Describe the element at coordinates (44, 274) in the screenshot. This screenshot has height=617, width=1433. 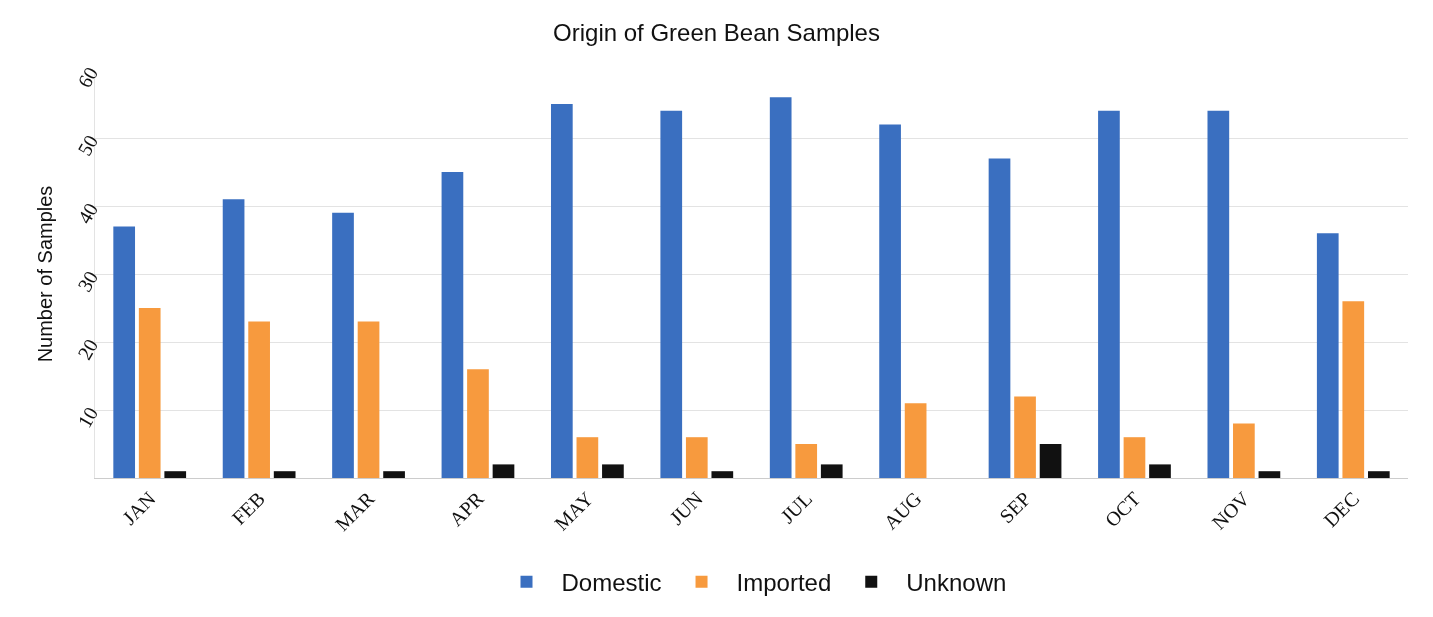
I see `y-axis-title: Number of Samples` at that location.